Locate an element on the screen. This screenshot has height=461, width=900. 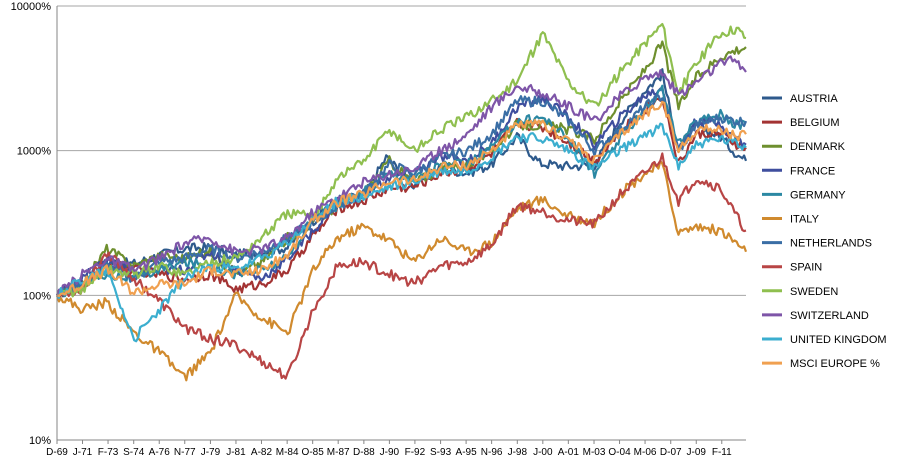
x-tick-label: J-71 is located at coordinates (83, 452).